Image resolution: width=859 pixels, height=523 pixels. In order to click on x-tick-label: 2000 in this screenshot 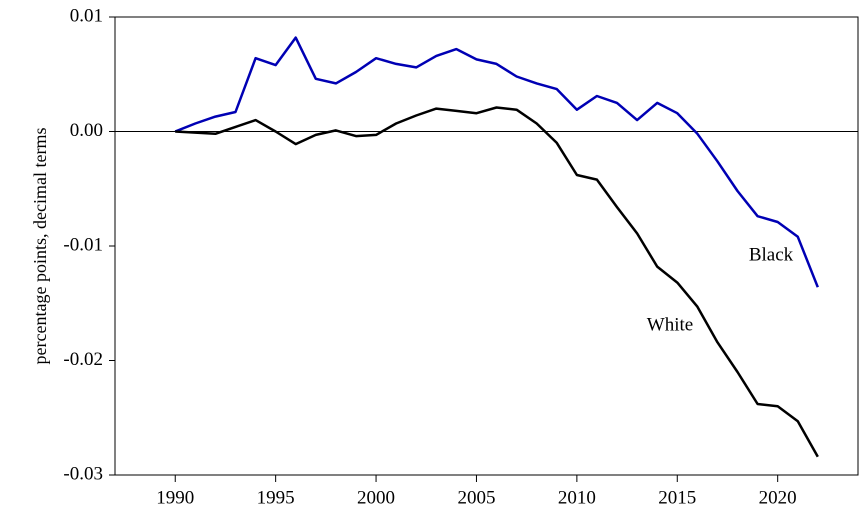, I will do `click(376, 497)`.